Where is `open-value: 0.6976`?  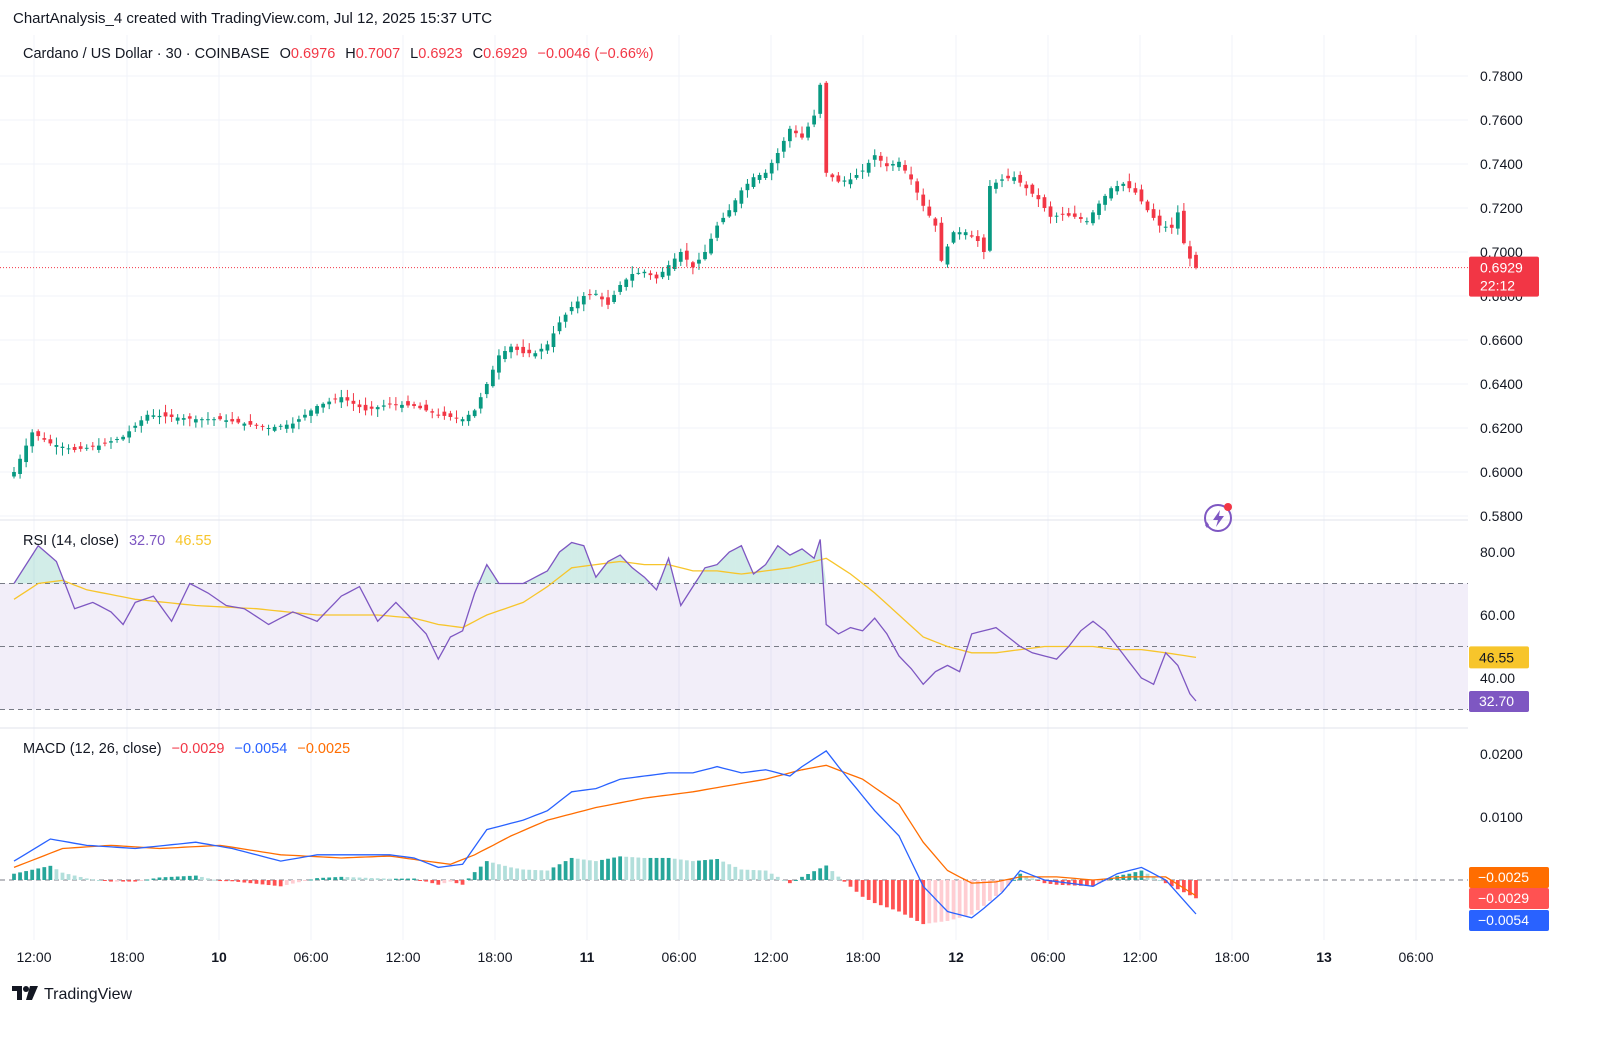 open-value: 0.6976 is located at coordinates (313, 54).